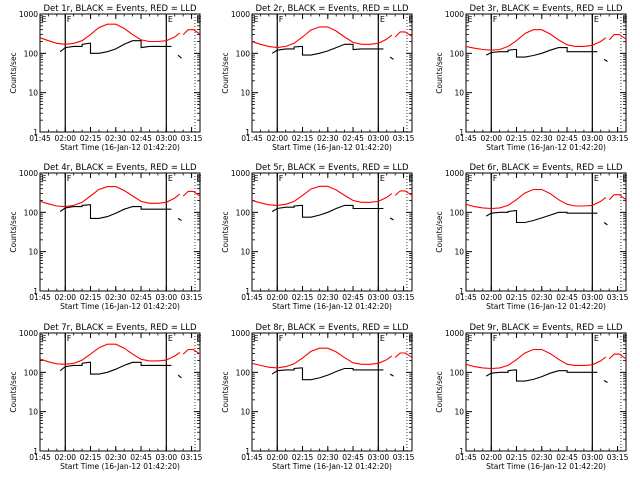 This screenshot has width=640, height=480. I want to click on panel-8-y-tick-label: 1, so click(247, 451).